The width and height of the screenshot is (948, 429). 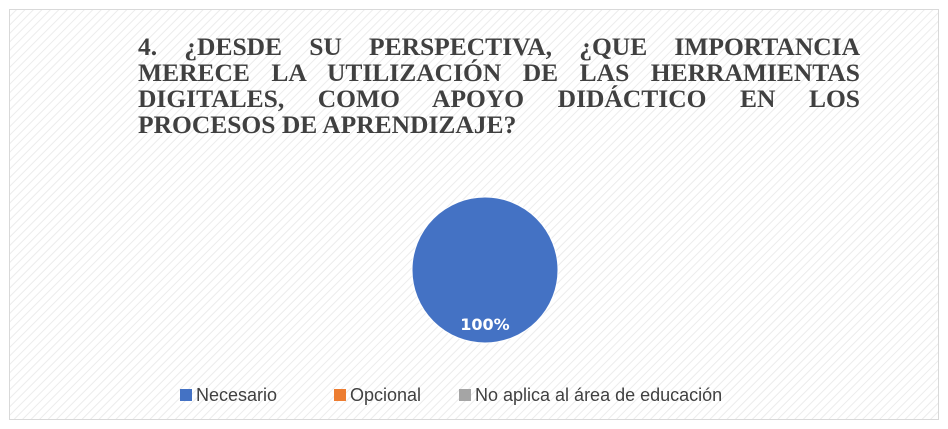 I want to click on legend-label: No aplica al área de educación, so click(x=598, y=395).